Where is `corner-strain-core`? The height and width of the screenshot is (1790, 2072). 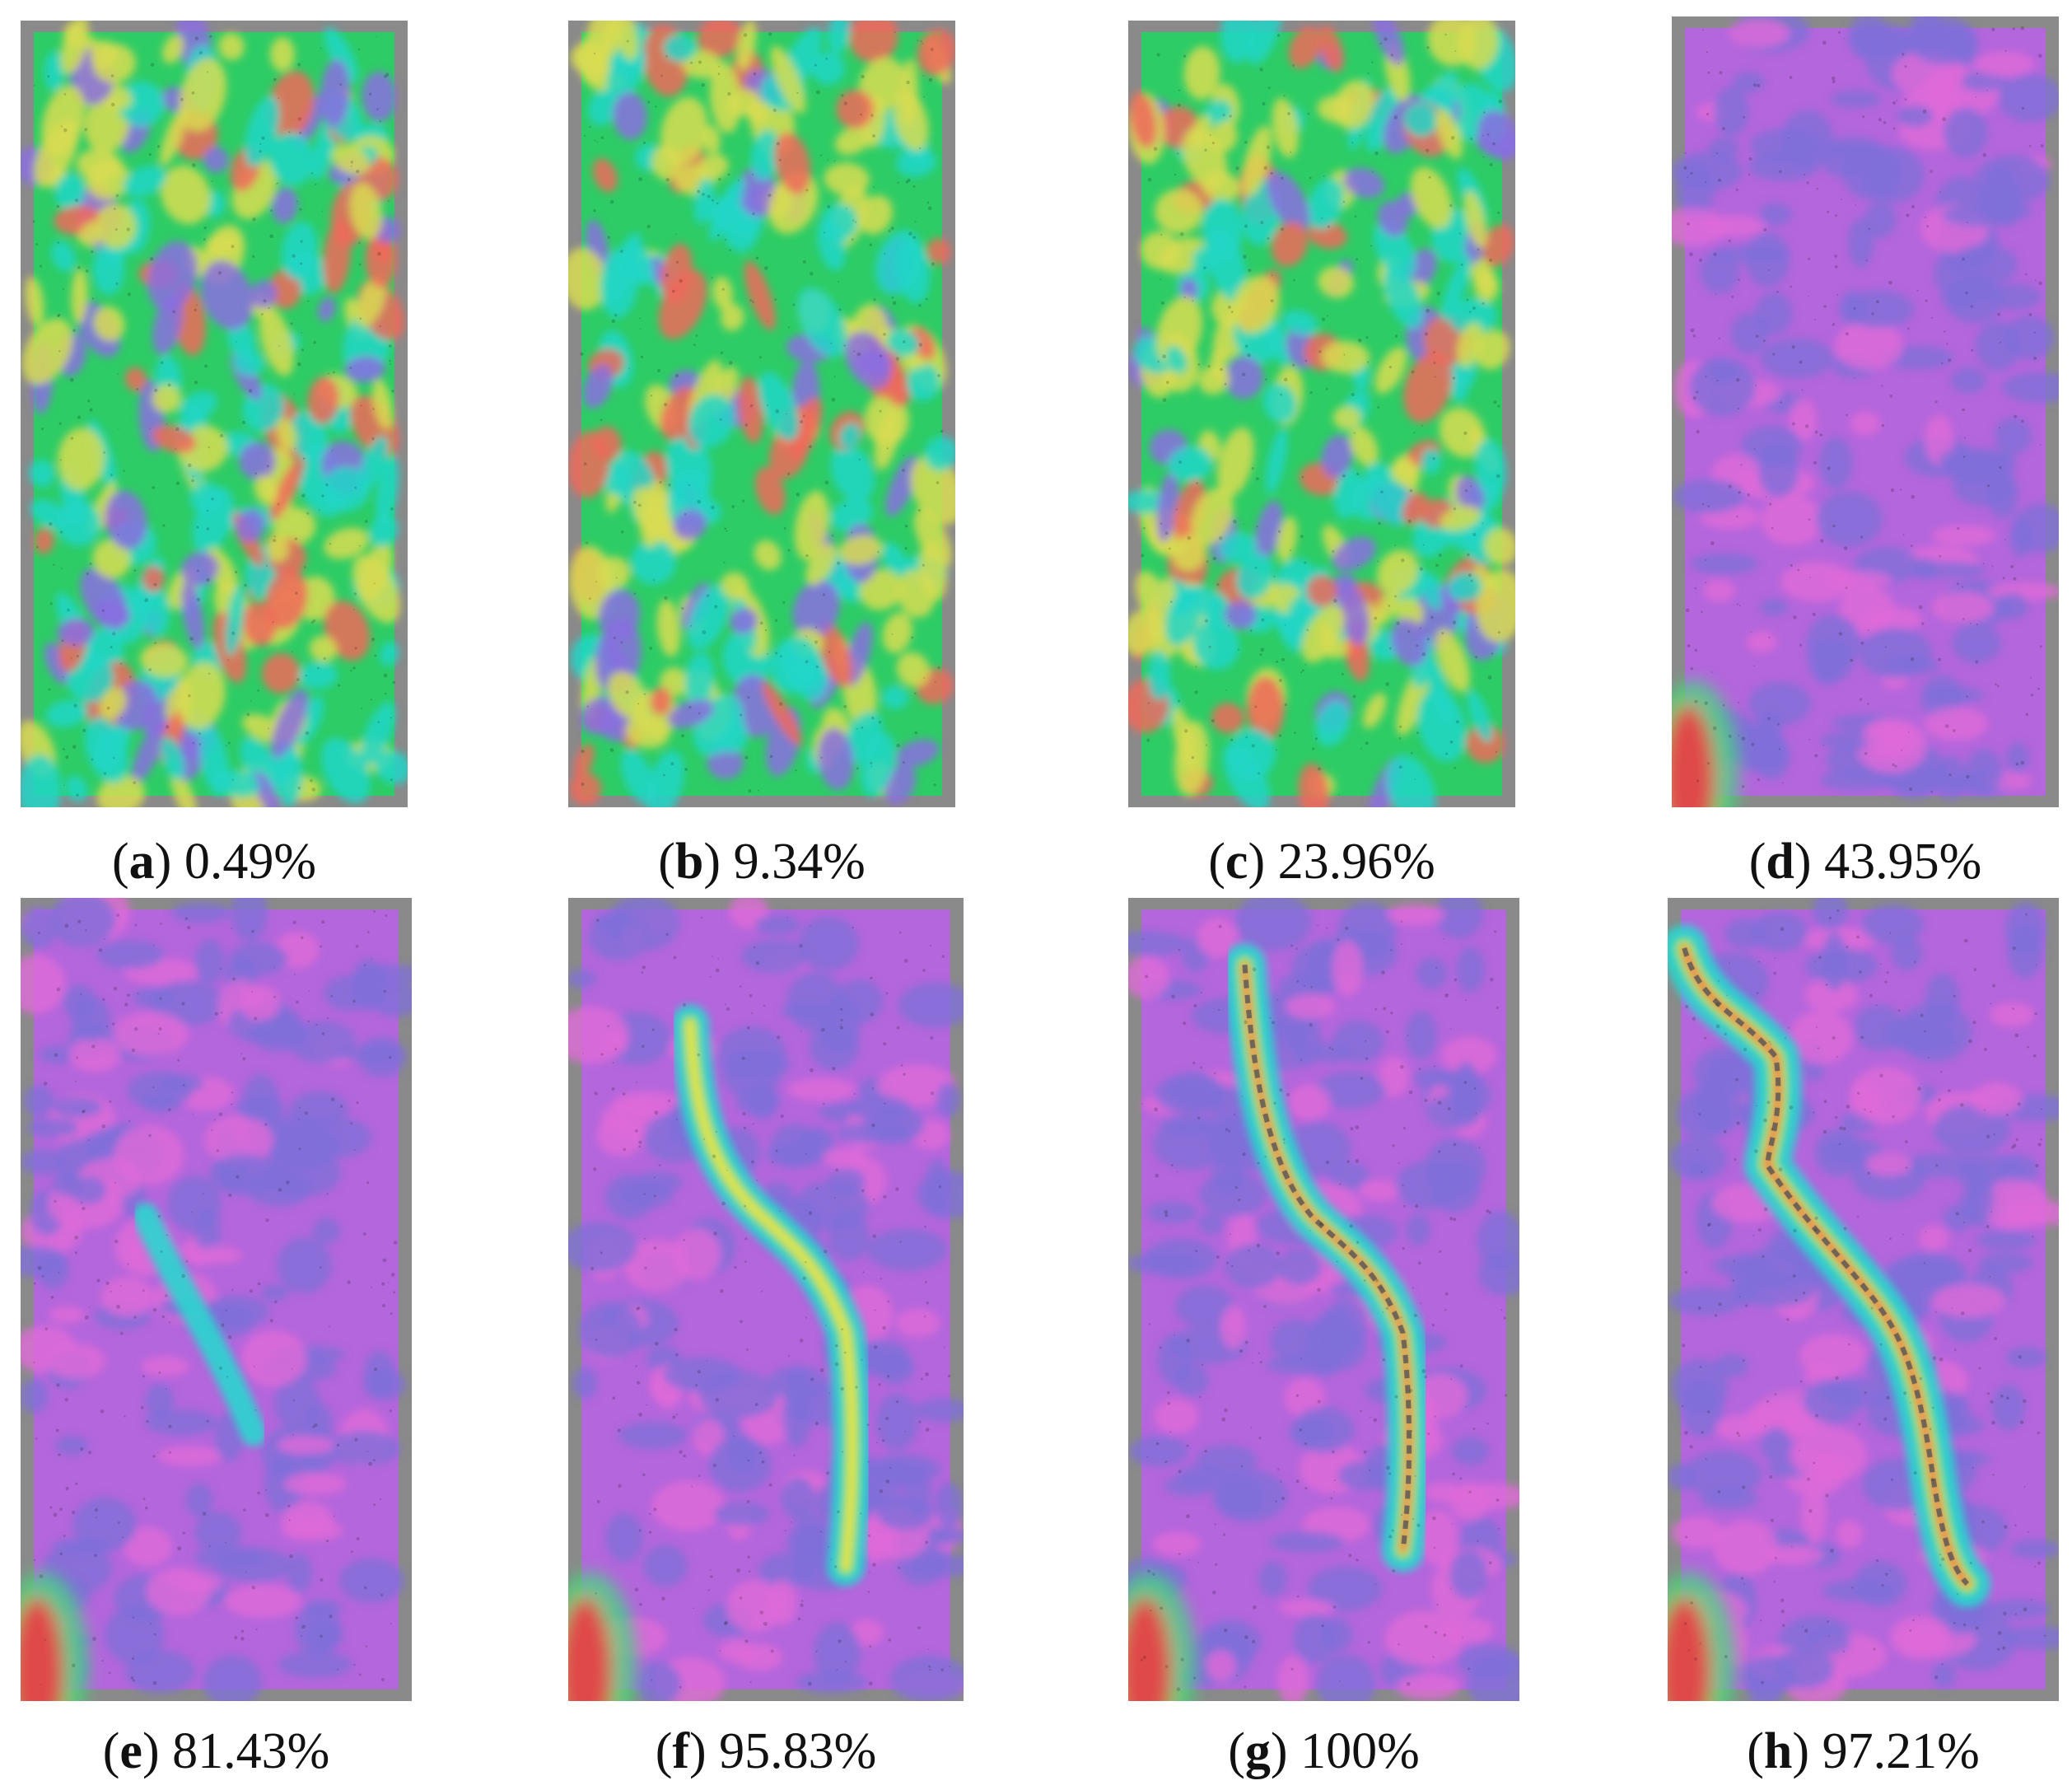 corner-strain-core is located at coordinates (1150, 1649).